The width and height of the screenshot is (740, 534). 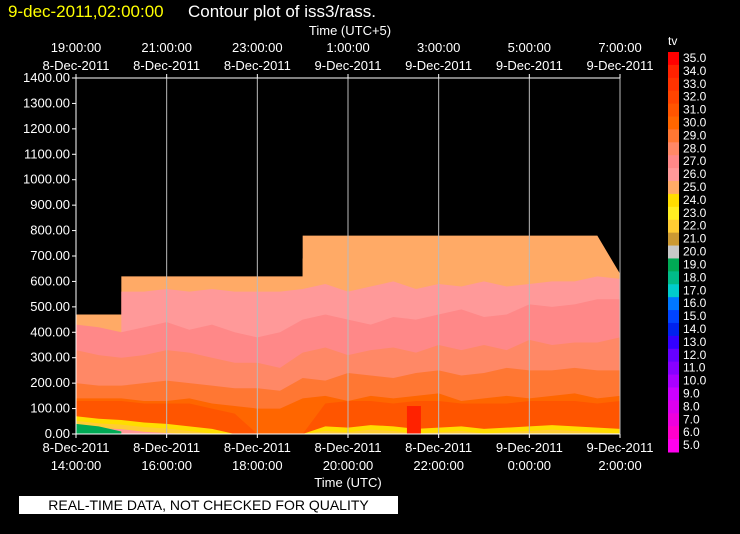 I want to click on colorbar-label: 12.0, so click(x=695, y=355).